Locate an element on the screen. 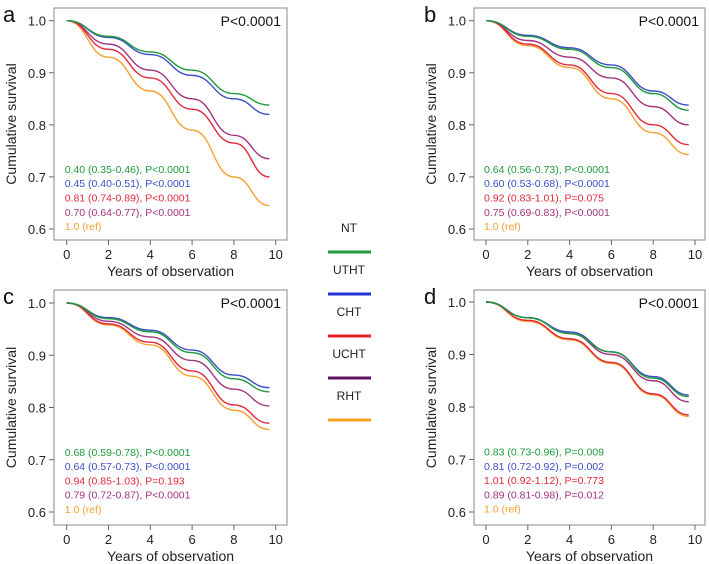 The image size is (709, 564). hazard-ratio-text: 0.45 (0.40-0.51), P<0.0001 is located at coordinates (128, 184).